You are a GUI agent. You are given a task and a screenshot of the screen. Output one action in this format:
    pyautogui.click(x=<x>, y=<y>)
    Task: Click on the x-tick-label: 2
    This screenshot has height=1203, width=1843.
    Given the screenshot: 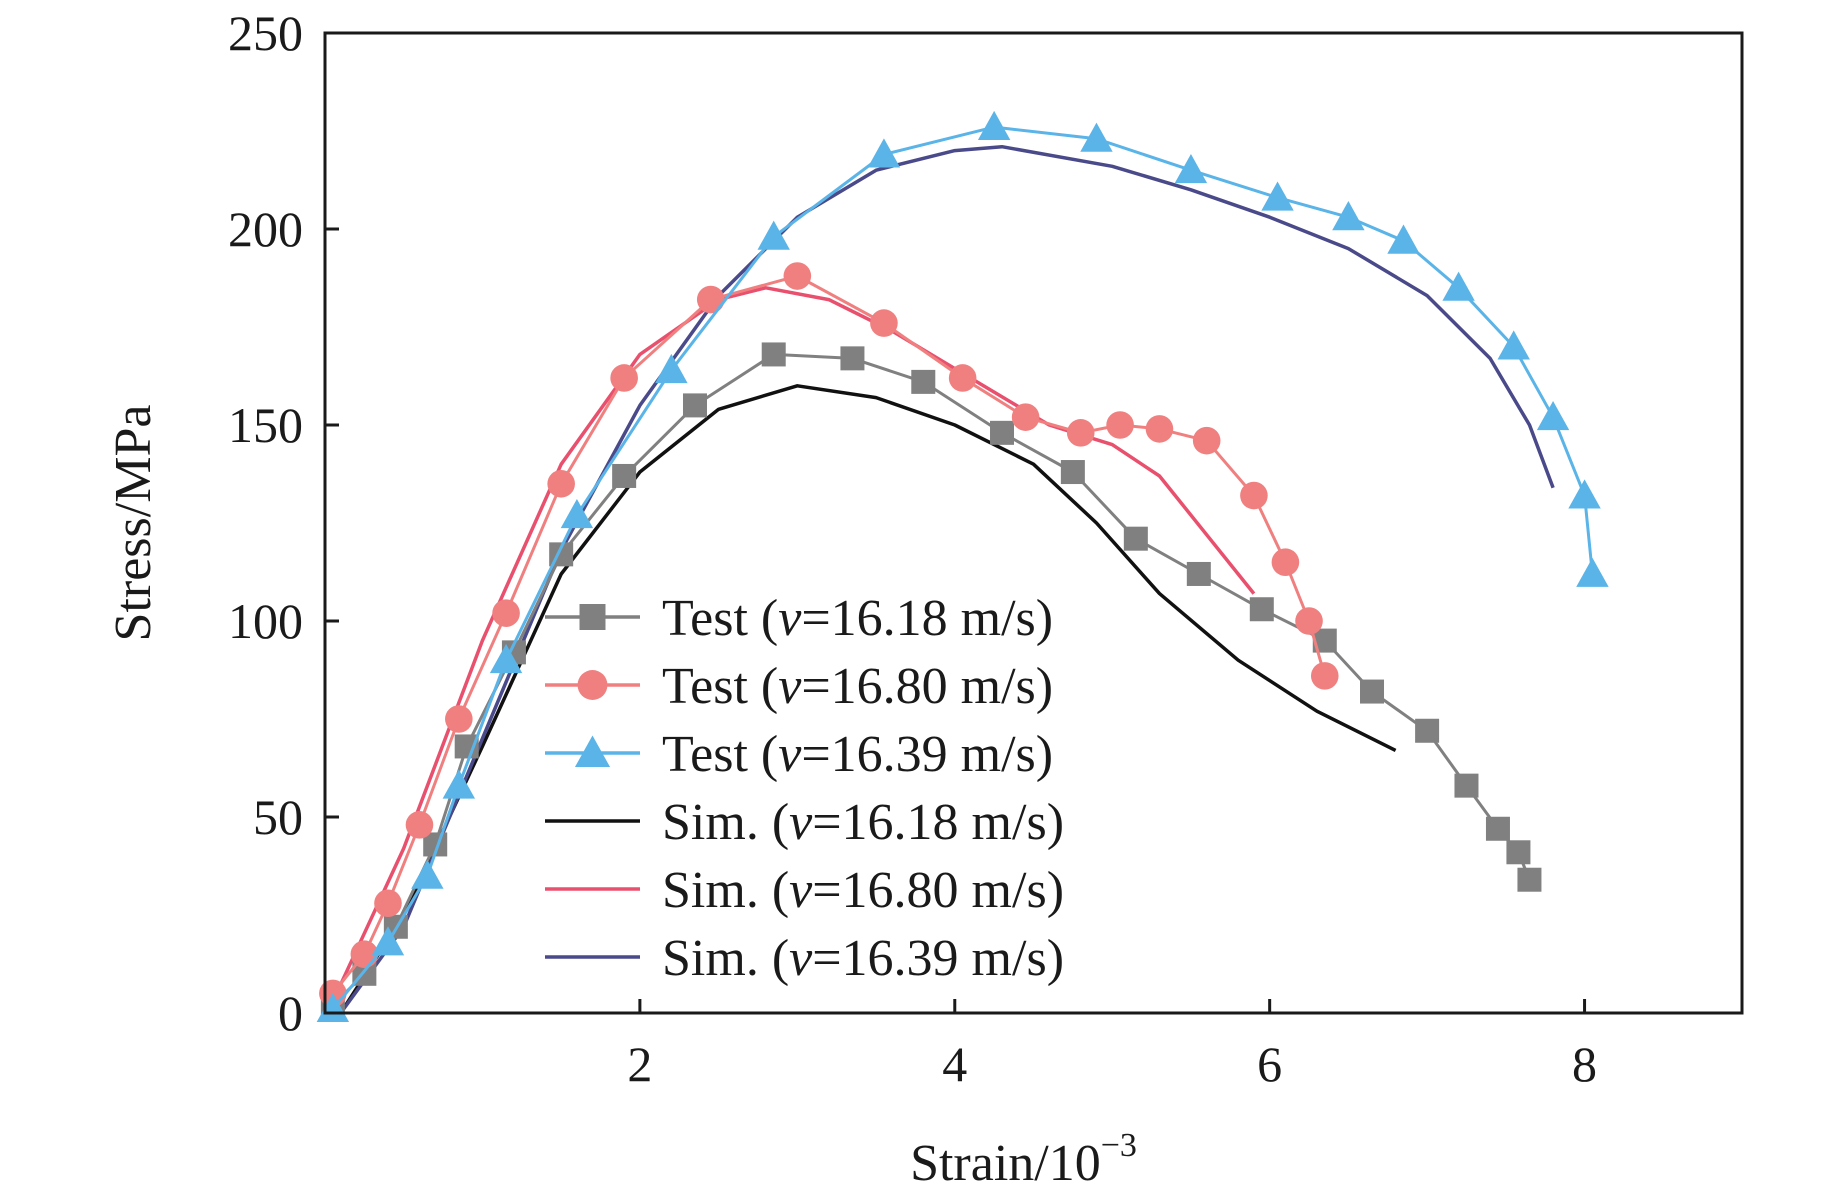 What is the action you would take?
    pyautogui.click(x=639, y=1064)
    